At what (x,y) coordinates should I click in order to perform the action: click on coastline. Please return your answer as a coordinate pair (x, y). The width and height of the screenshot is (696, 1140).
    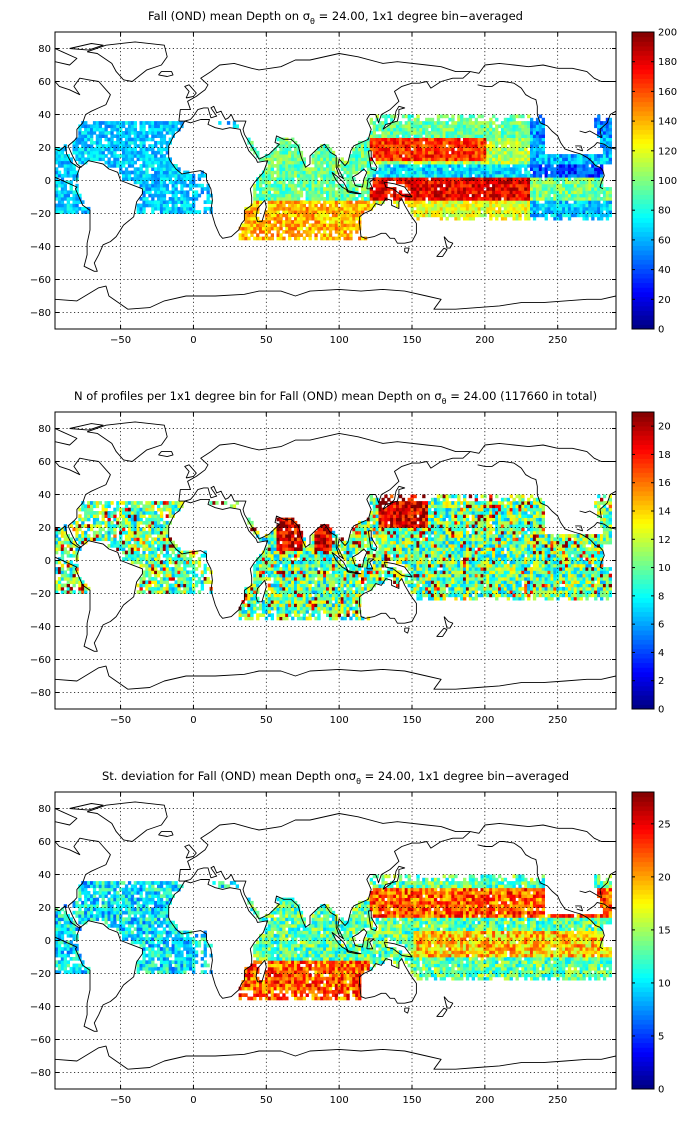
    Looking at the image, I should click on (597, 124).